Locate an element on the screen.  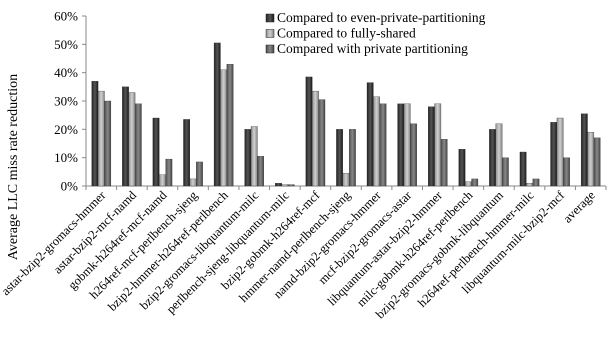
legend-label: Compared with private partitioning is located at coordinates (372, 48).